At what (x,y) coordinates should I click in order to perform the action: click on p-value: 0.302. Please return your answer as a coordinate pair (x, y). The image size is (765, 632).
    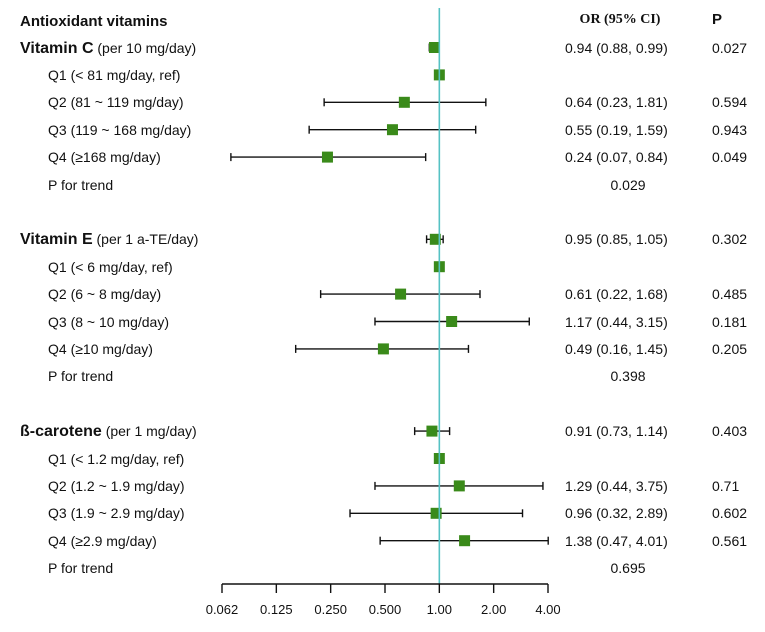
    Looking at the image, I should click on (730, 239).